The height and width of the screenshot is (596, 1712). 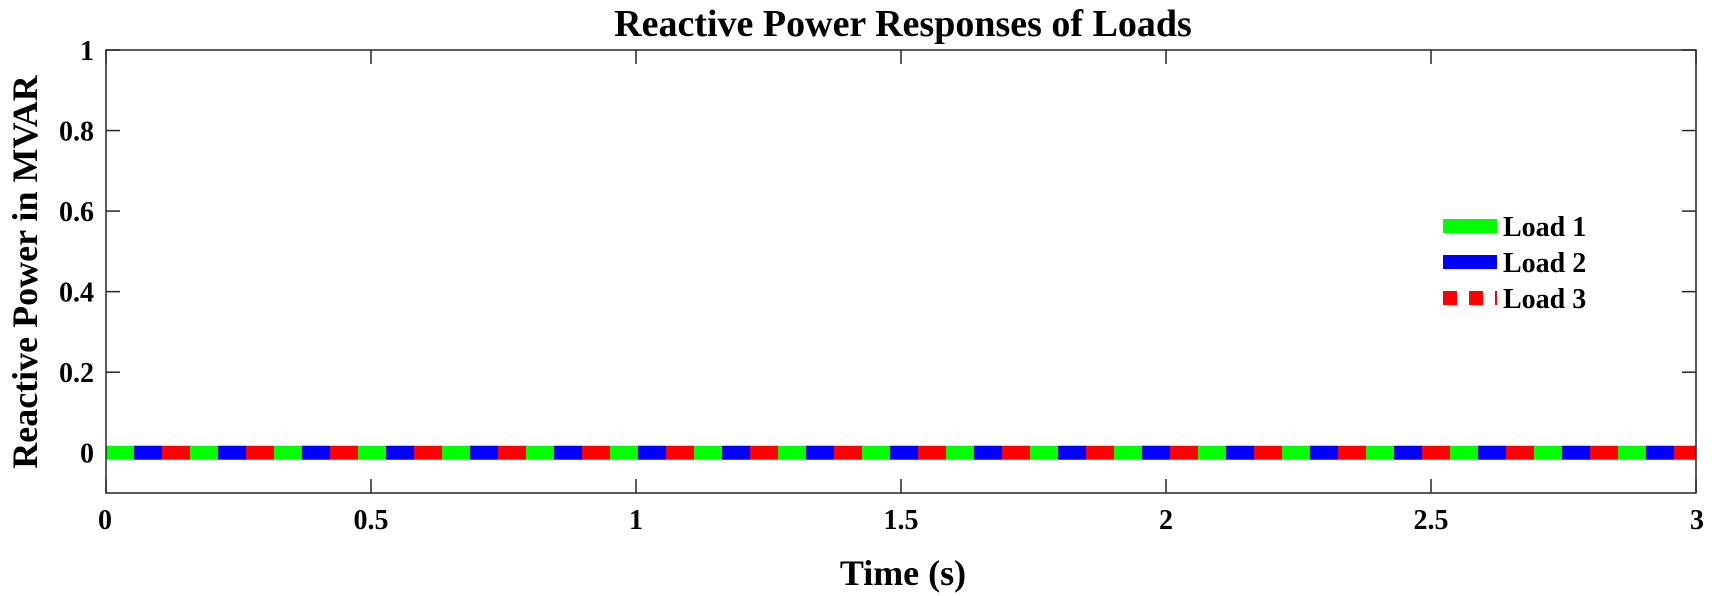 What do you see at coordinates (76, 373) in the screenshot?
I see `y-tick-label: 0.2` at bounding box center [76, 373].